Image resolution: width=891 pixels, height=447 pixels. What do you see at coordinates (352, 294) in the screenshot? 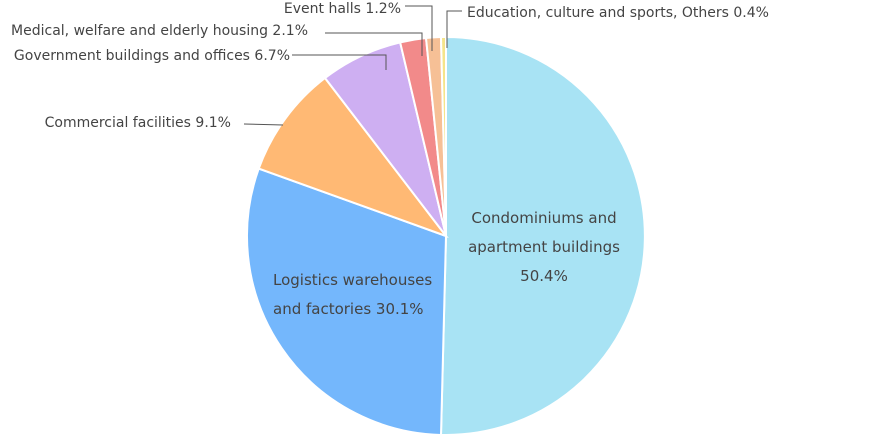
I see `slice-label-2: Logistics warehouses and factories 30.1%` at bounding box center [352, 294].